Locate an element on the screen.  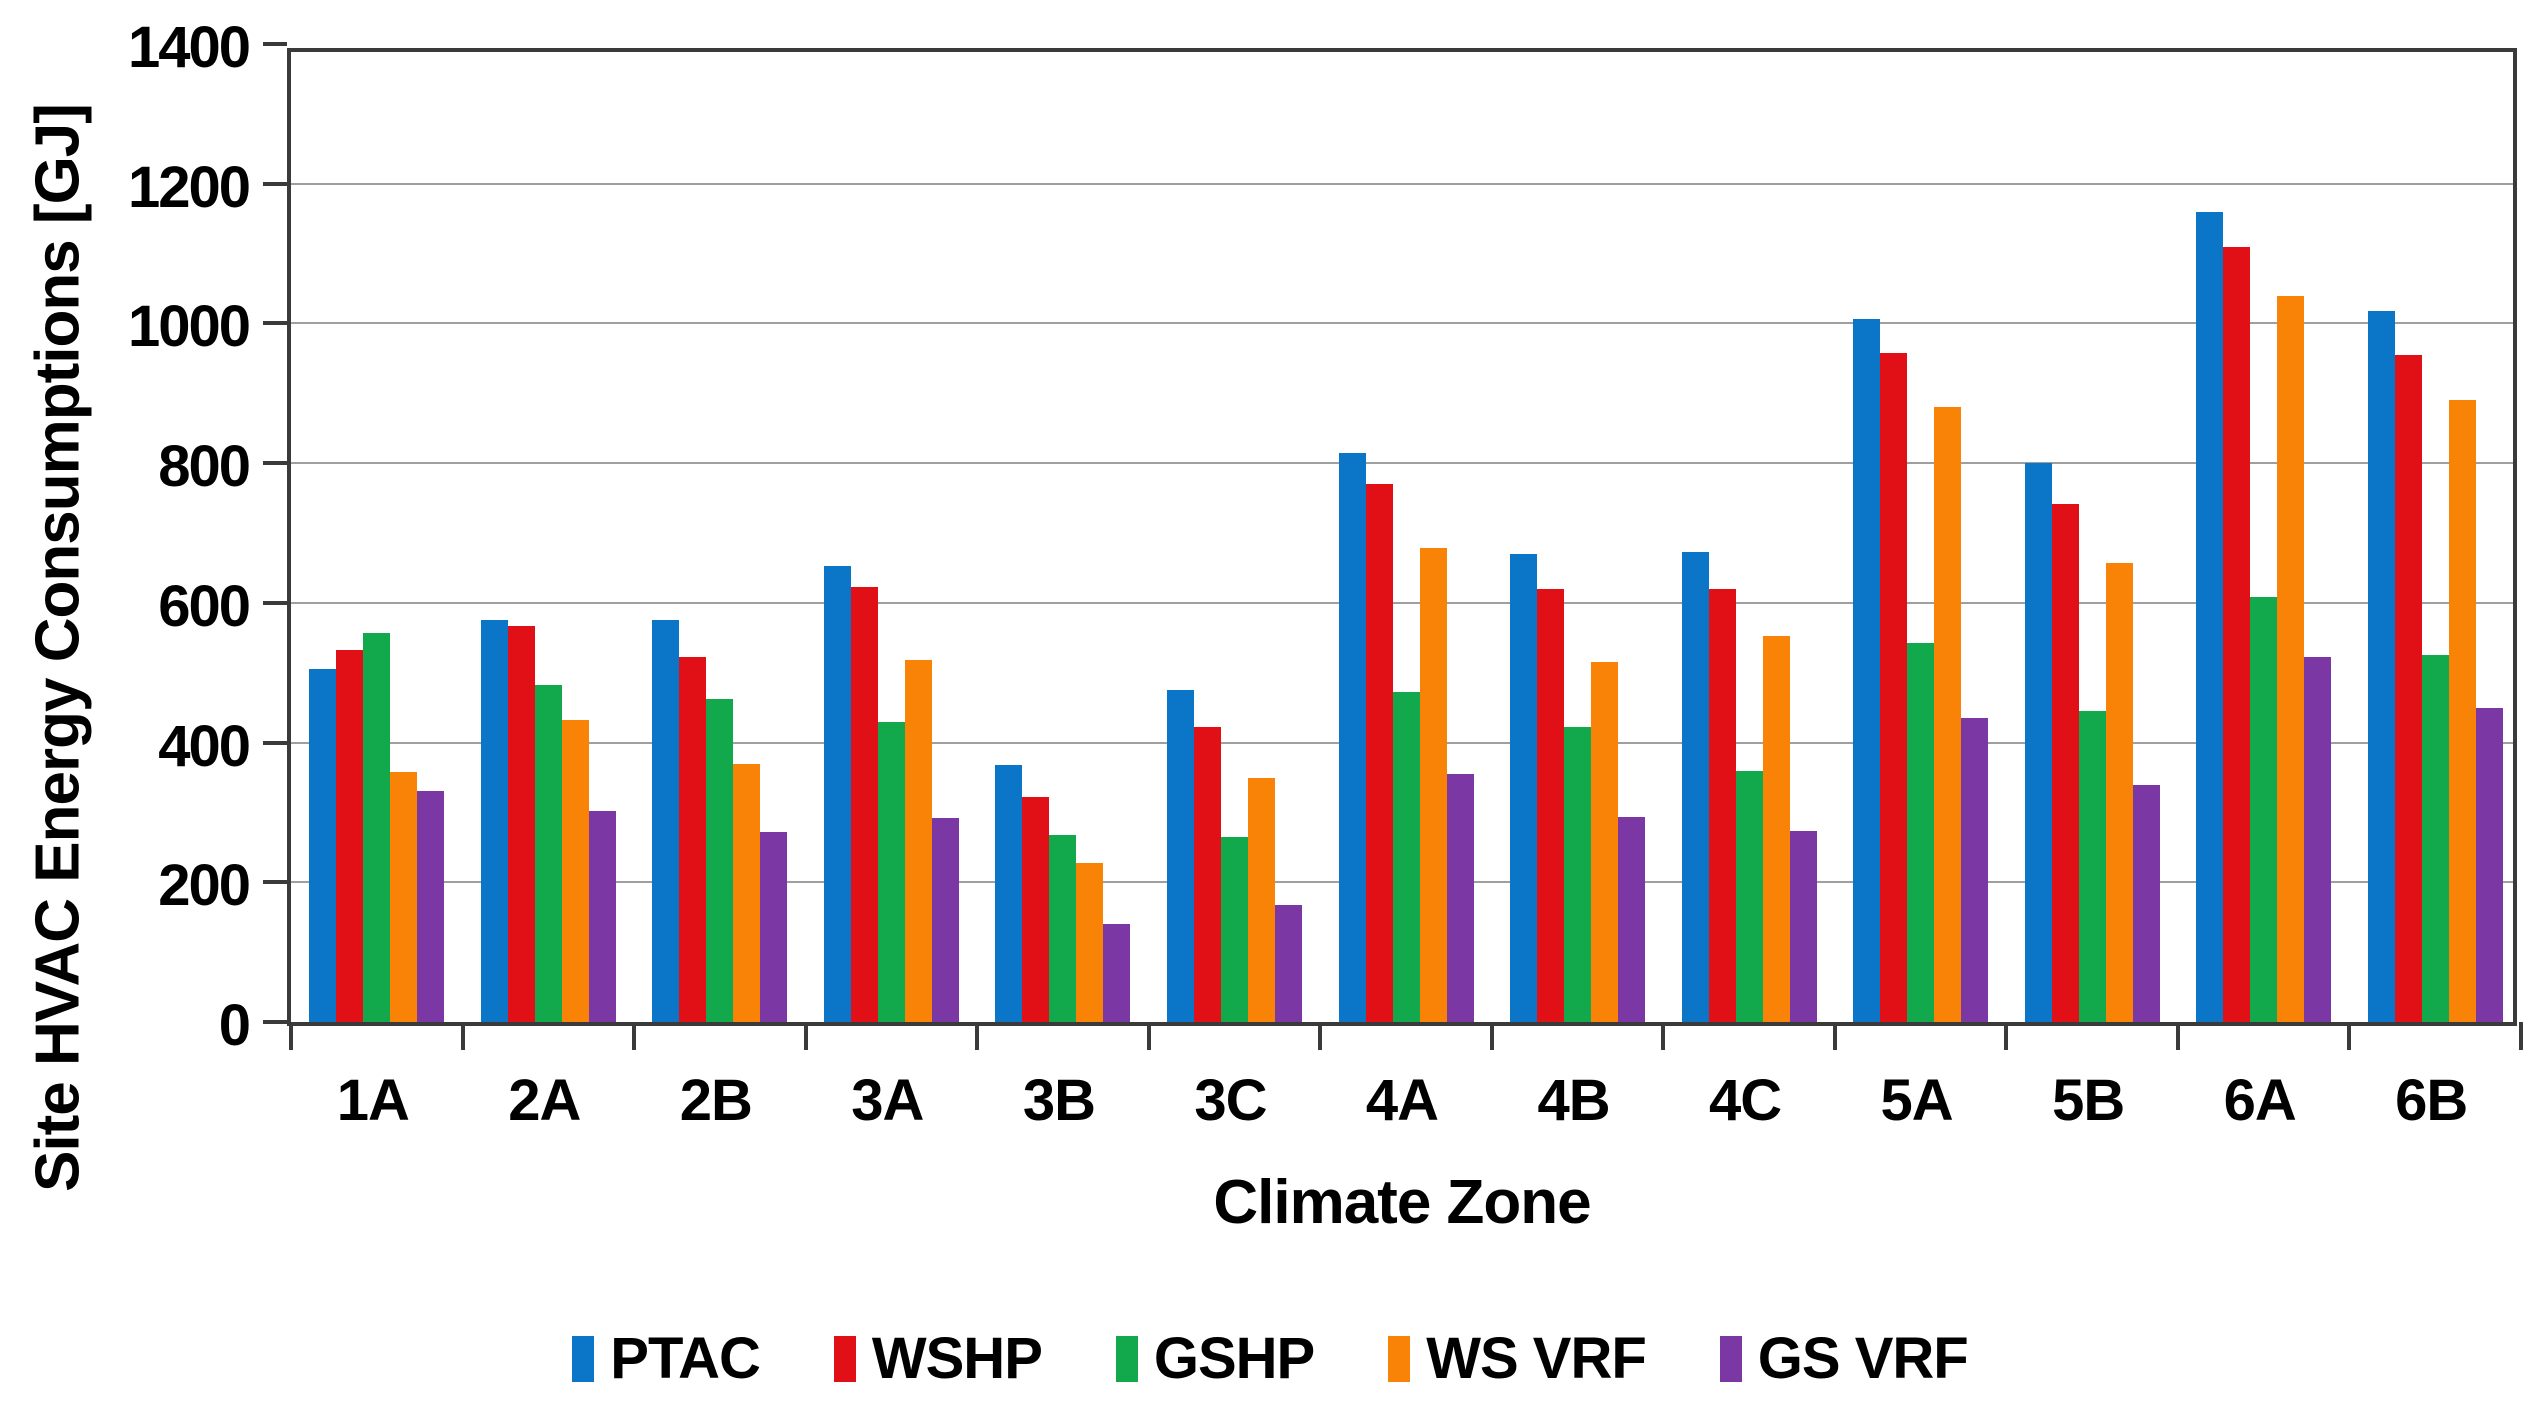
bar-gs-vrf-1A is located at coordinates (431, 906).